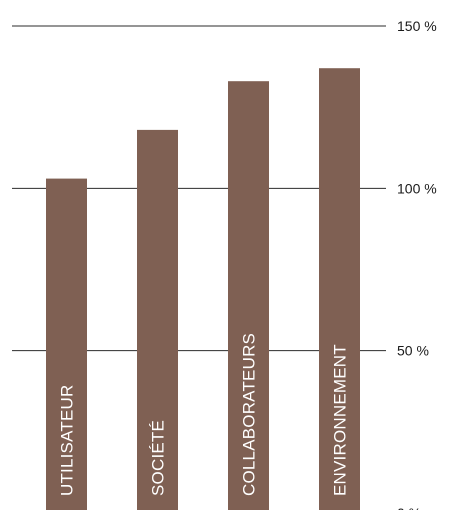 The width and height of the screenshot is (458, 510). I want to click on category-label: SOCIÉTÉ, so click(158, 458).